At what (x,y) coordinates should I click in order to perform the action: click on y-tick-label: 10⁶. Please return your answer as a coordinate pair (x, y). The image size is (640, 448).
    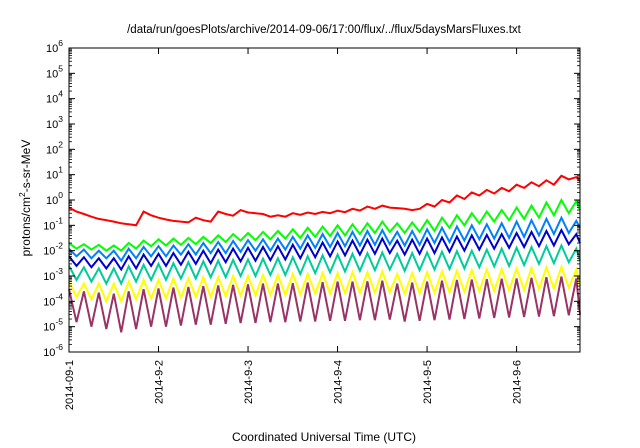
    Looking at the image, I should click on (54, 46).